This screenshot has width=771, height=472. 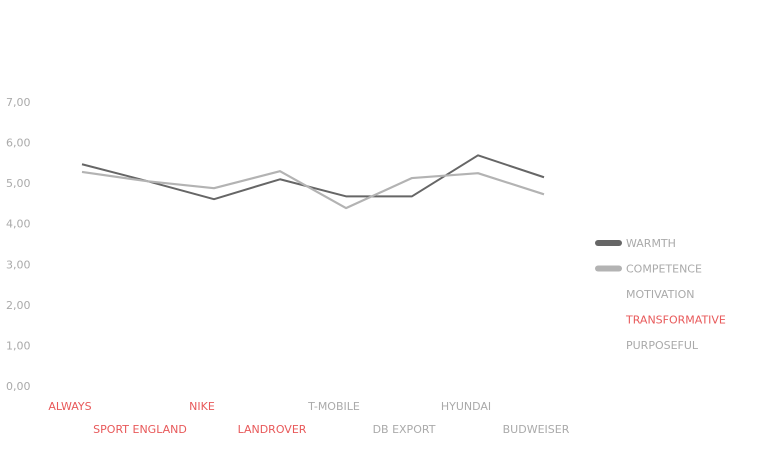 I want to click on y-tick-label: 0,00, so click(x=18, y=386).